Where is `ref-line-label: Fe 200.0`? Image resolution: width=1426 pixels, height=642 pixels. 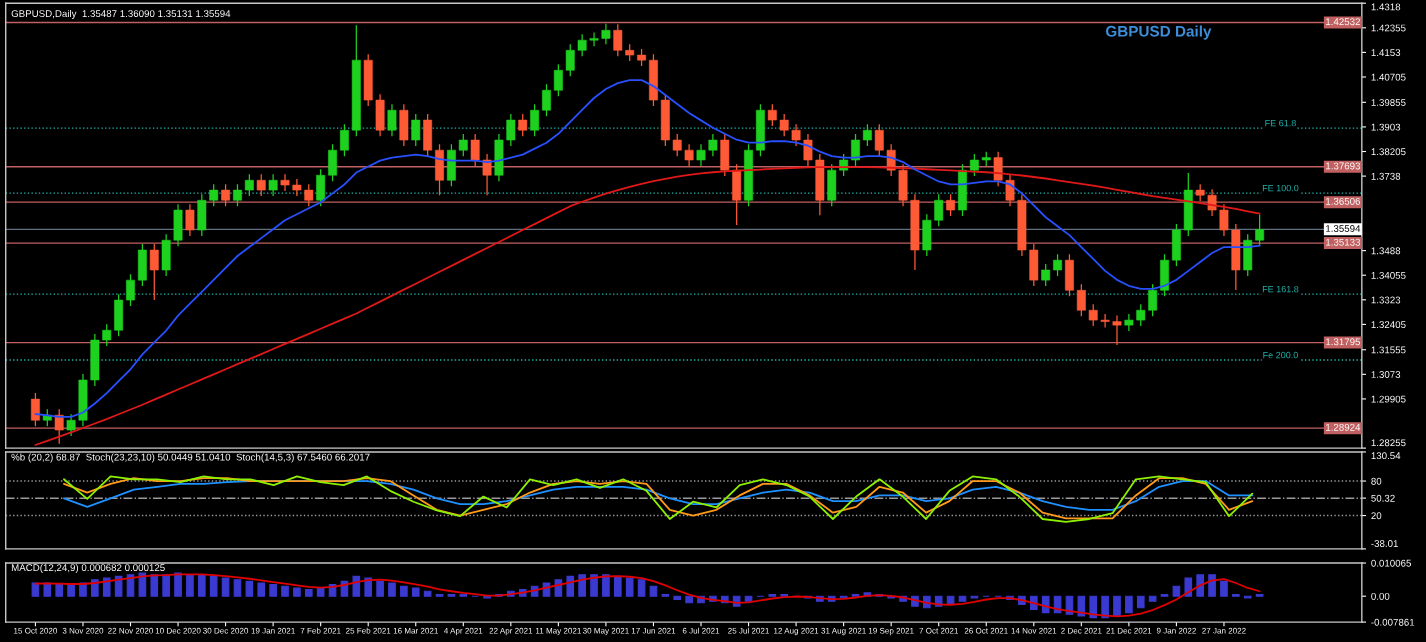 ref-line-label: Fe 200.0 is located at coordinates (1280, 355).